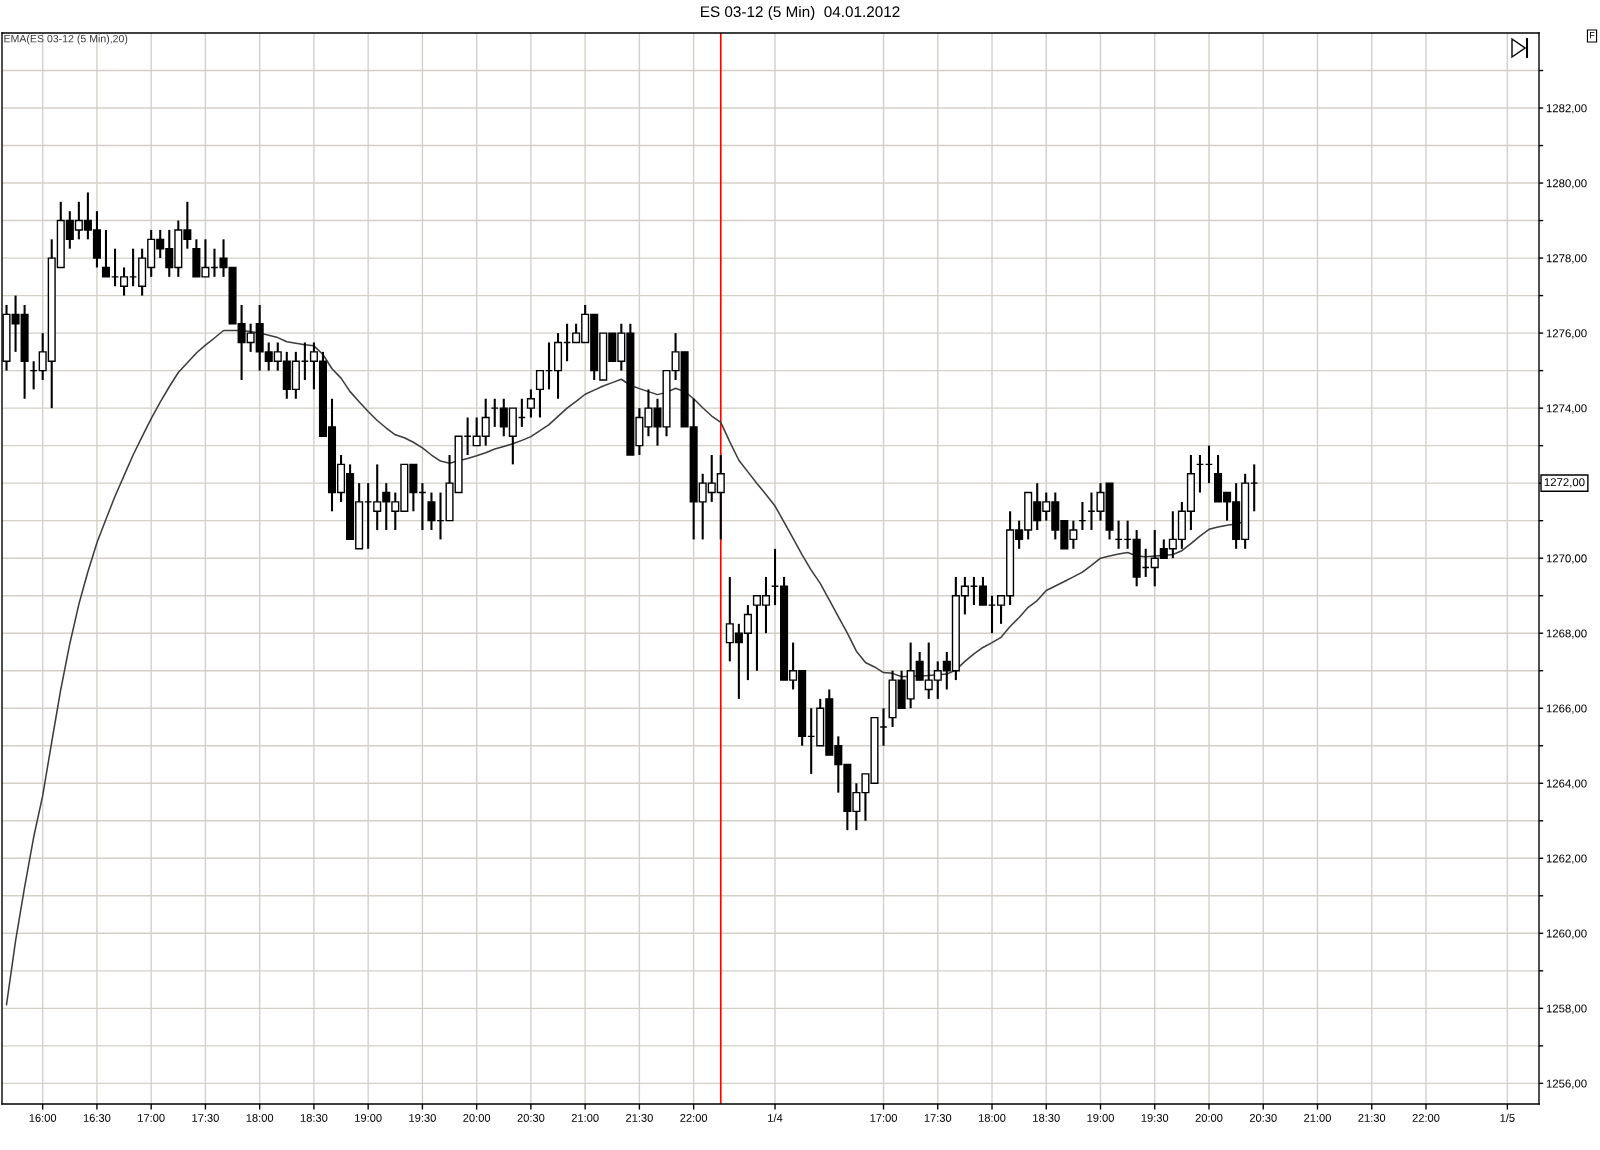 The height and width of the screenshot is (1150, 1600). Describe the element at coordinates (1564, 483) in the screenshot. I see `text: 1272,00` at that location.